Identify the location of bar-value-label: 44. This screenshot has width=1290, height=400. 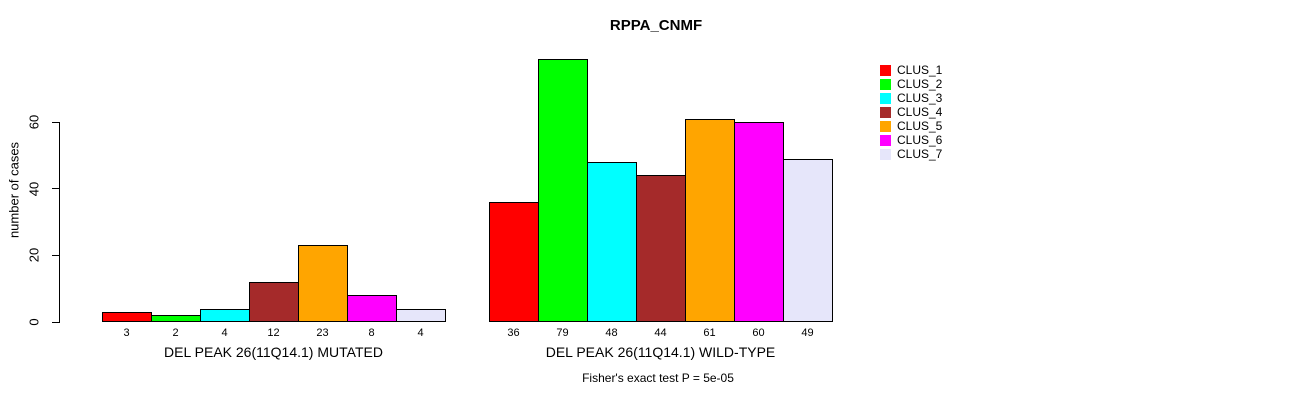
(660, 333).